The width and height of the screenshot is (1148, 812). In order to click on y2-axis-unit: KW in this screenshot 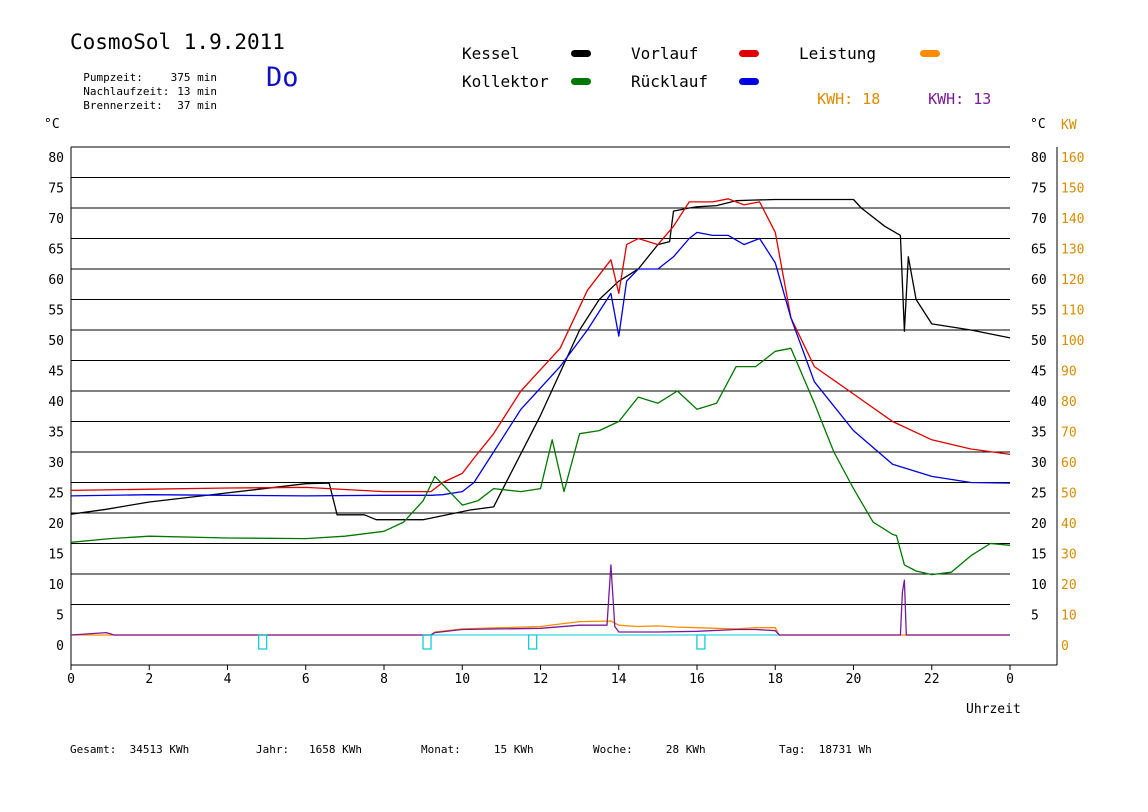, I will do `click(1069, 125)`.